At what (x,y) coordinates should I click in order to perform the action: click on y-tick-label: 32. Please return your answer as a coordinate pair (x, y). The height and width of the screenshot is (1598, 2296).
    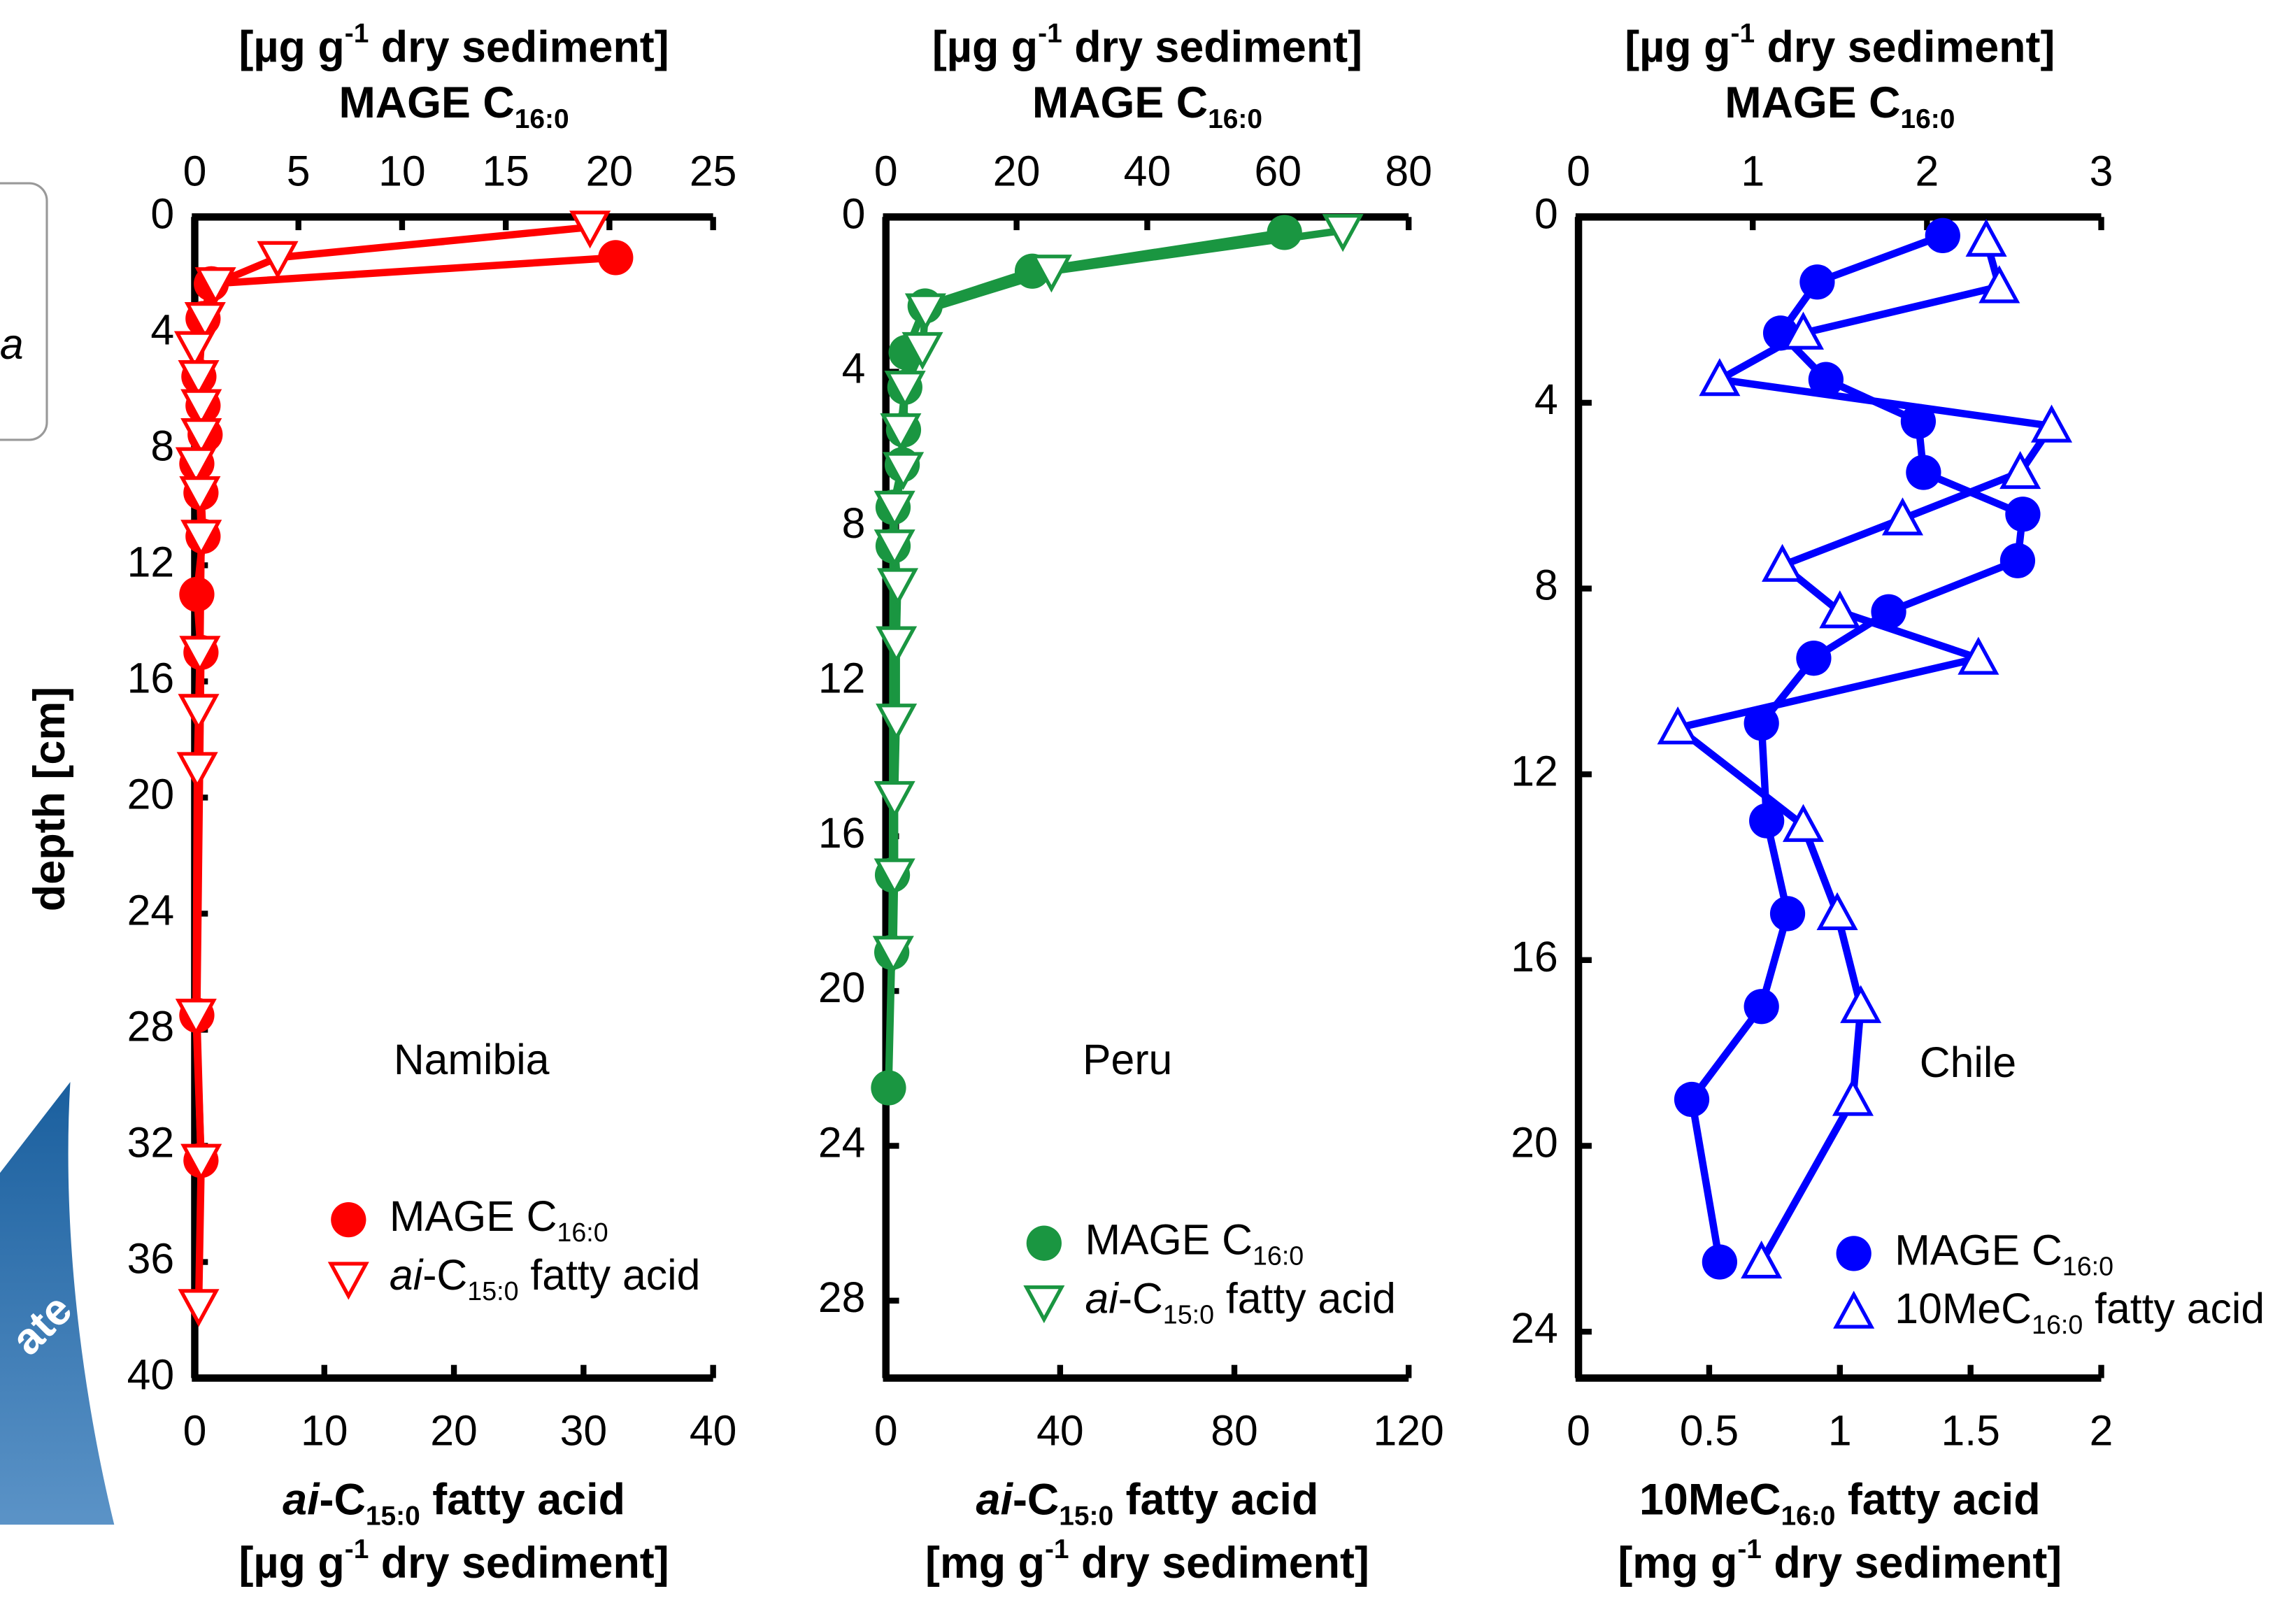
    Looking at the image, I should click on (151, 1143).